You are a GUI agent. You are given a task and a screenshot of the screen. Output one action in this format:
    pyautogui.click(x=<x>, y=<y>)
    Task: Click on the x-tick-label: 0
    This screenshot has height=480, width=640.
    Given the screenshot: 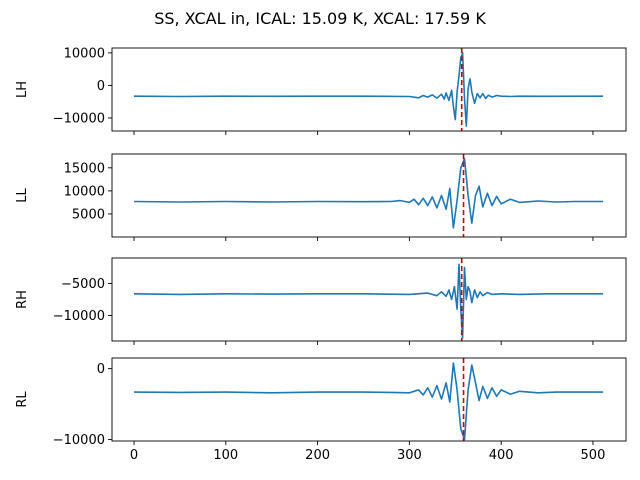 What is the action you would take?
    pyautogui.click(x=134, y=455)
    